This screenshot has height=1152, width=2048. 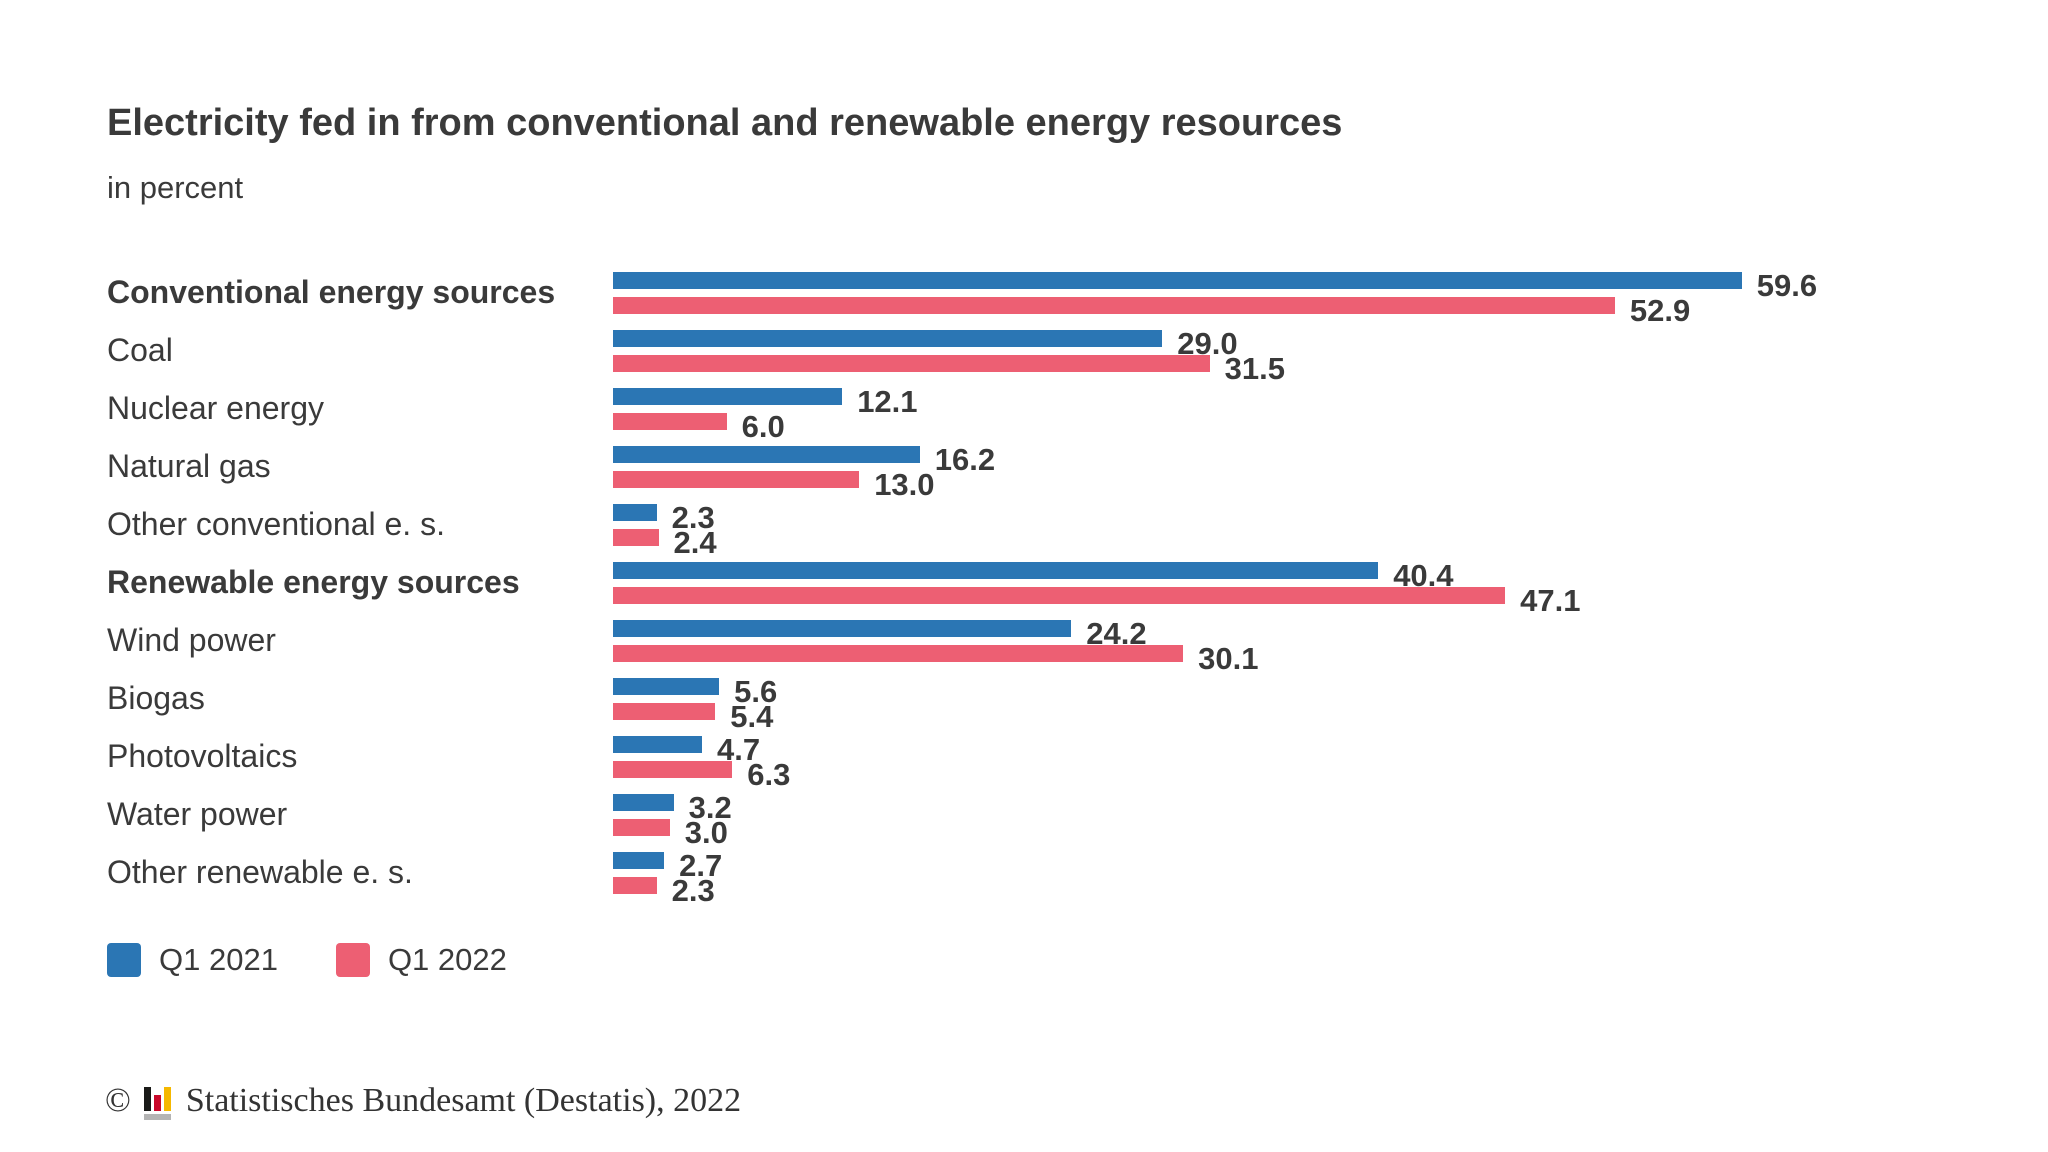 I want to click on value-label: 2.4, so click(x=695, y=542).